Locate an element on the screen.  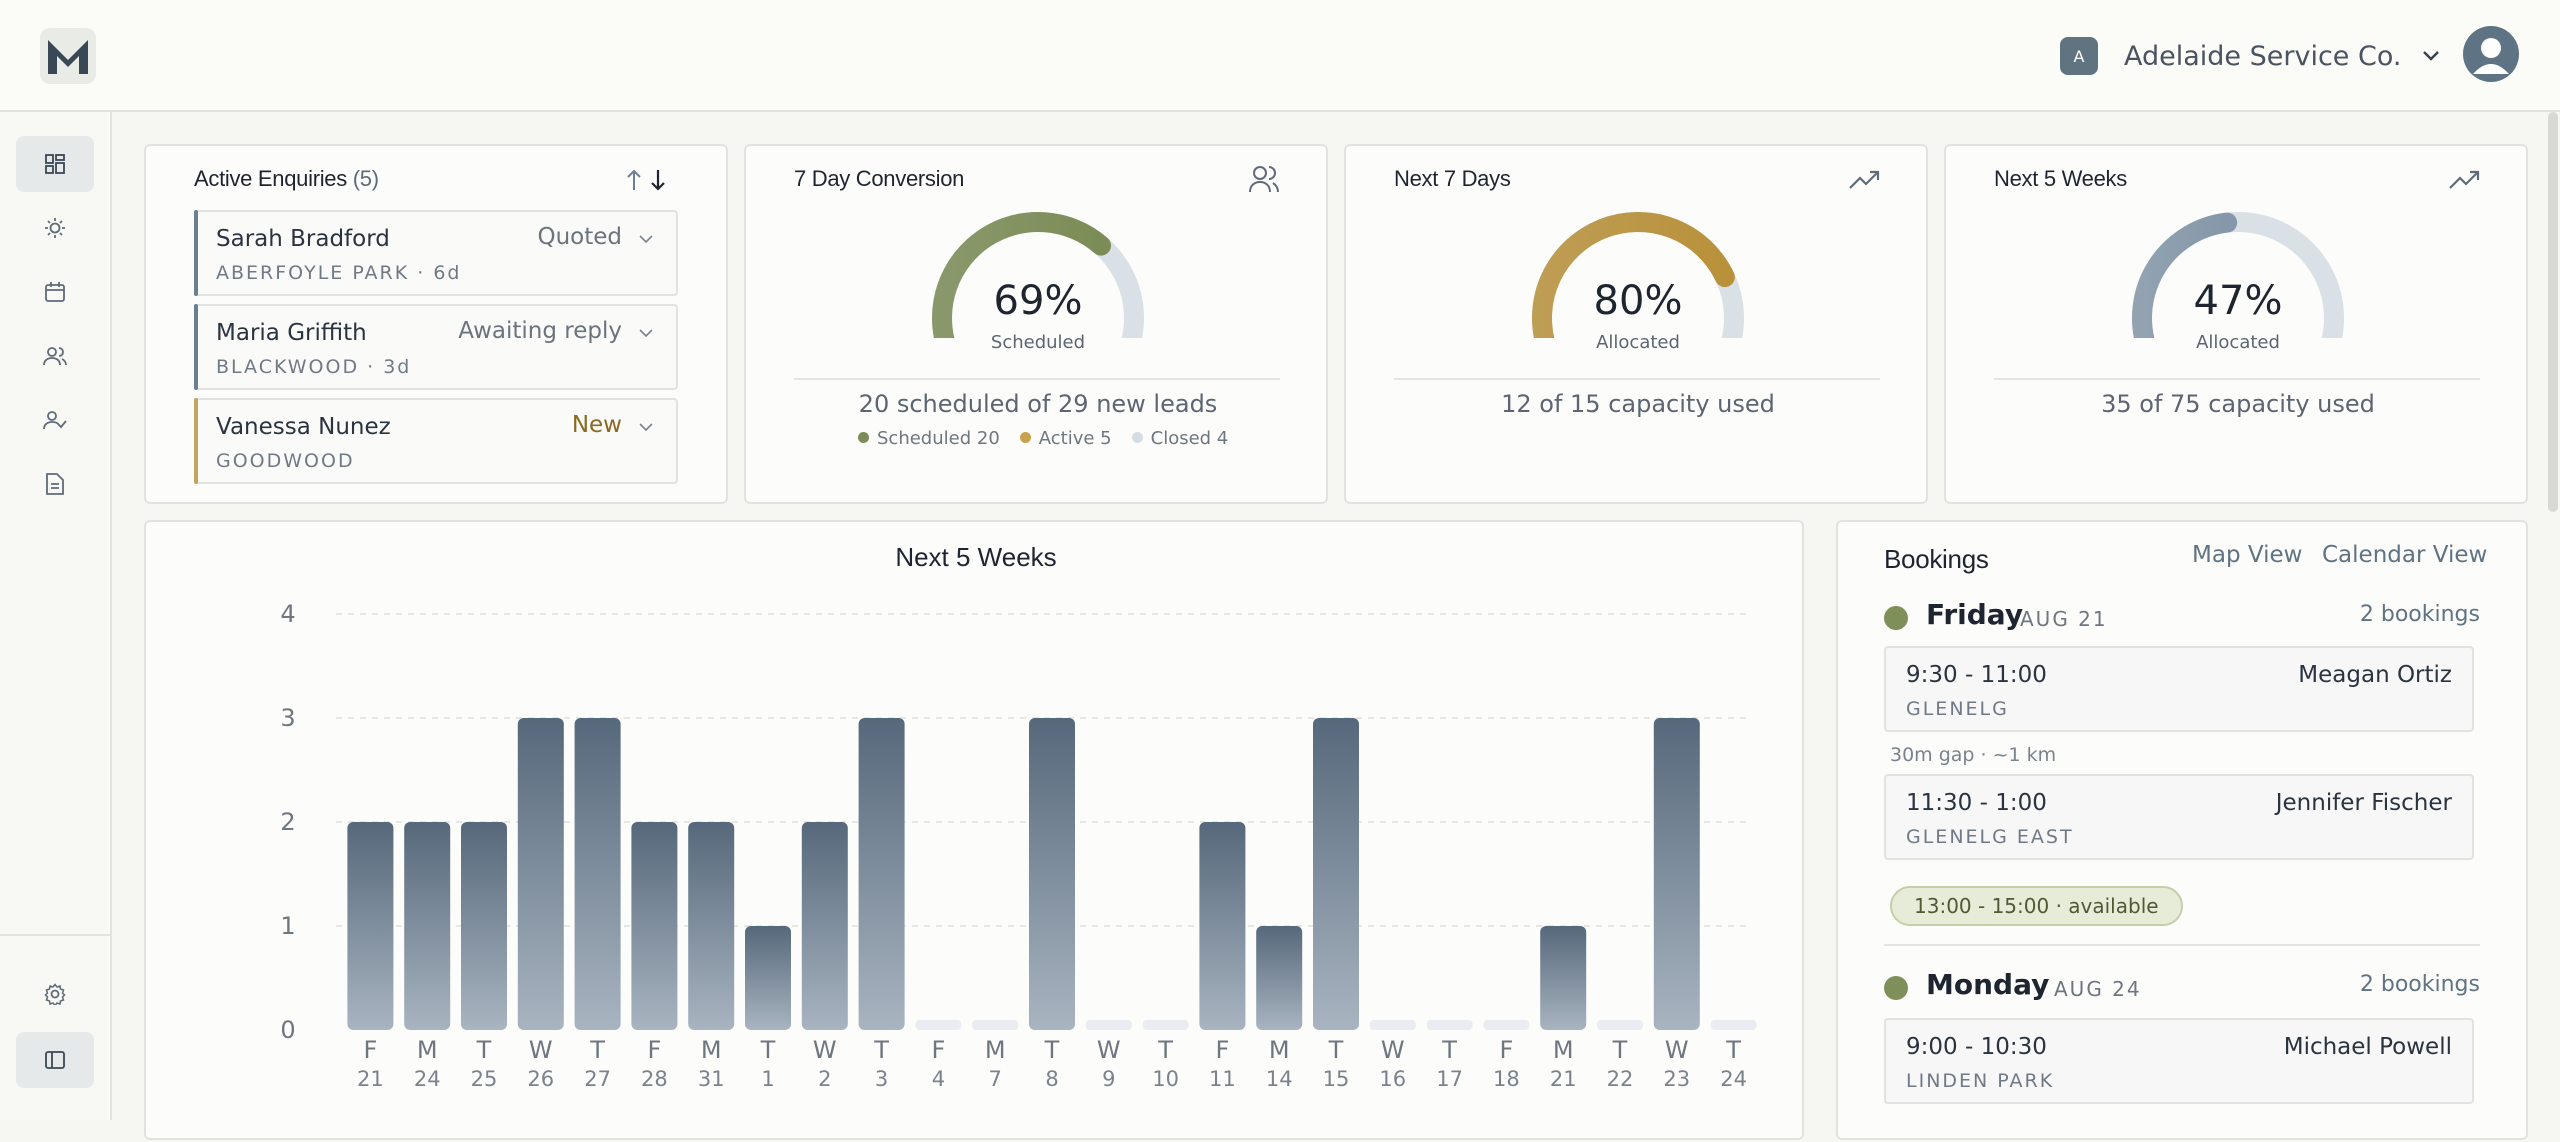
gauge-summary: 12 of 15 capacity used is located at coordinates (1638, 404).